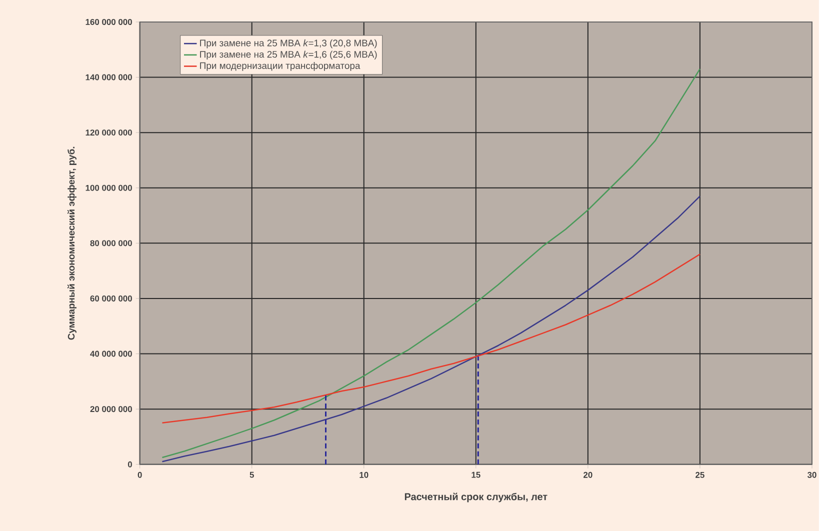  Describe the element at coordinates (109, 187) in the screenshot. I see `y-tick-label: 100 000 000` at that location.